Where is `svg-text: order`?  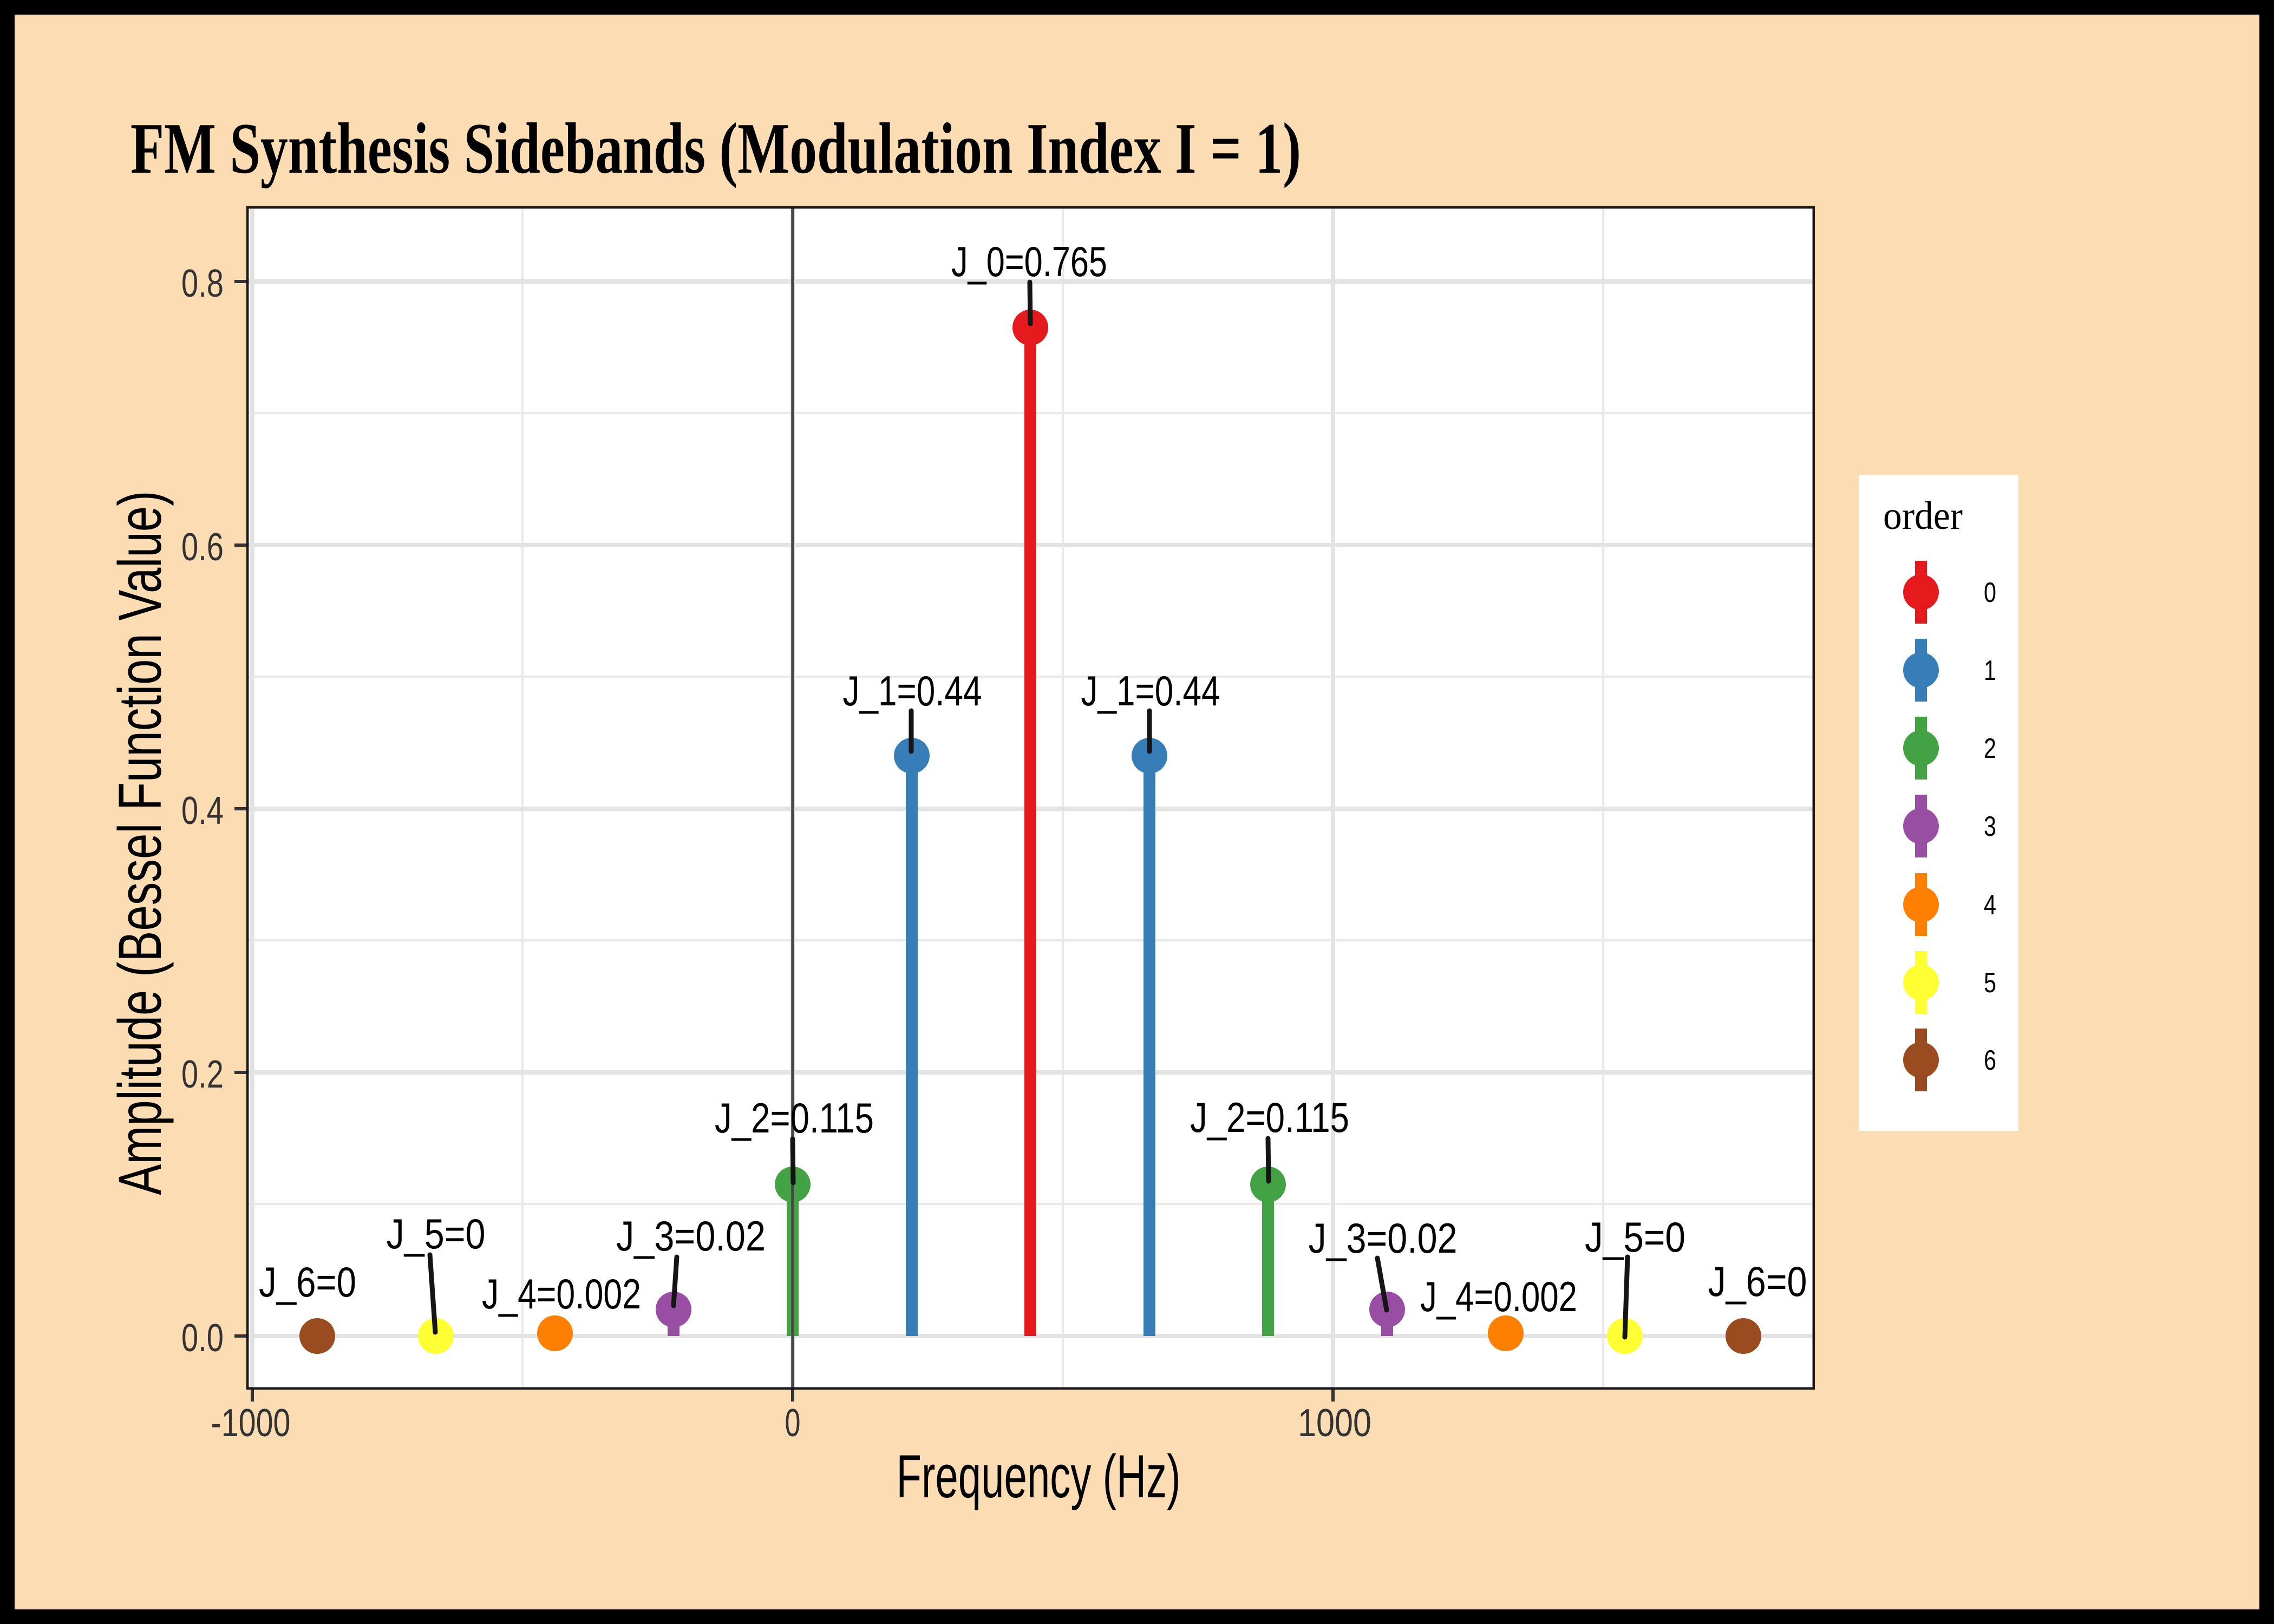 svg-text: order is located at coordinates (1923, 516).